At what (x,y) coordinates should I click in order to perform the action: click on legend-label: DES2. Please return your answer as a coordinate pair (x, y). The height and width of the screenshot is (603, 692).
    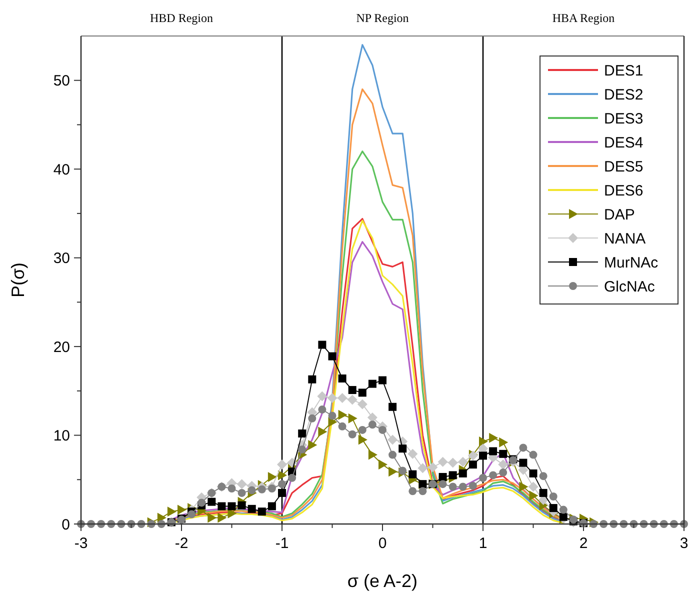
    Looking at the image, I should click on (624, 95).